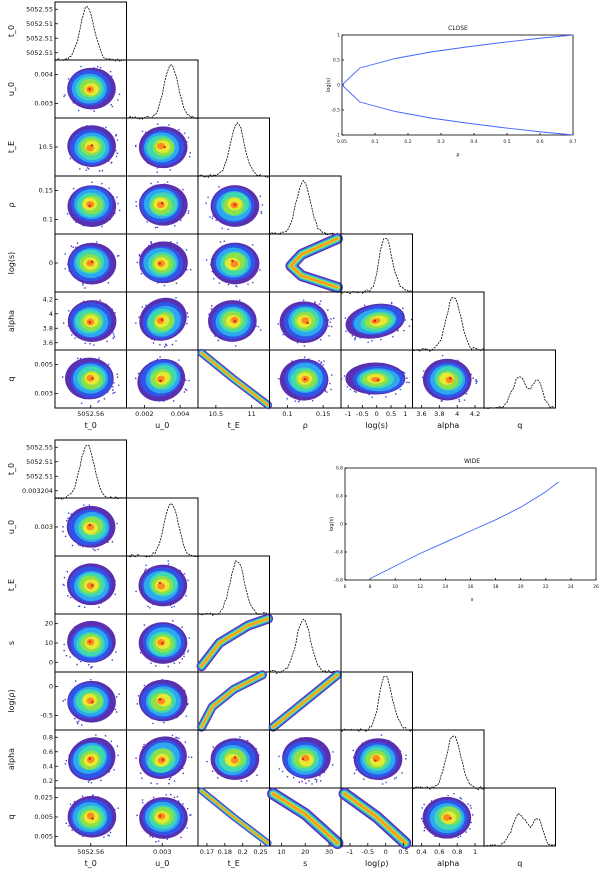 Image resolution: width=600 pixels, height=872 pixels. Describe the element at coordinates (306, 323) in the screenshot. I see `density-ρ-alpha` at that location.